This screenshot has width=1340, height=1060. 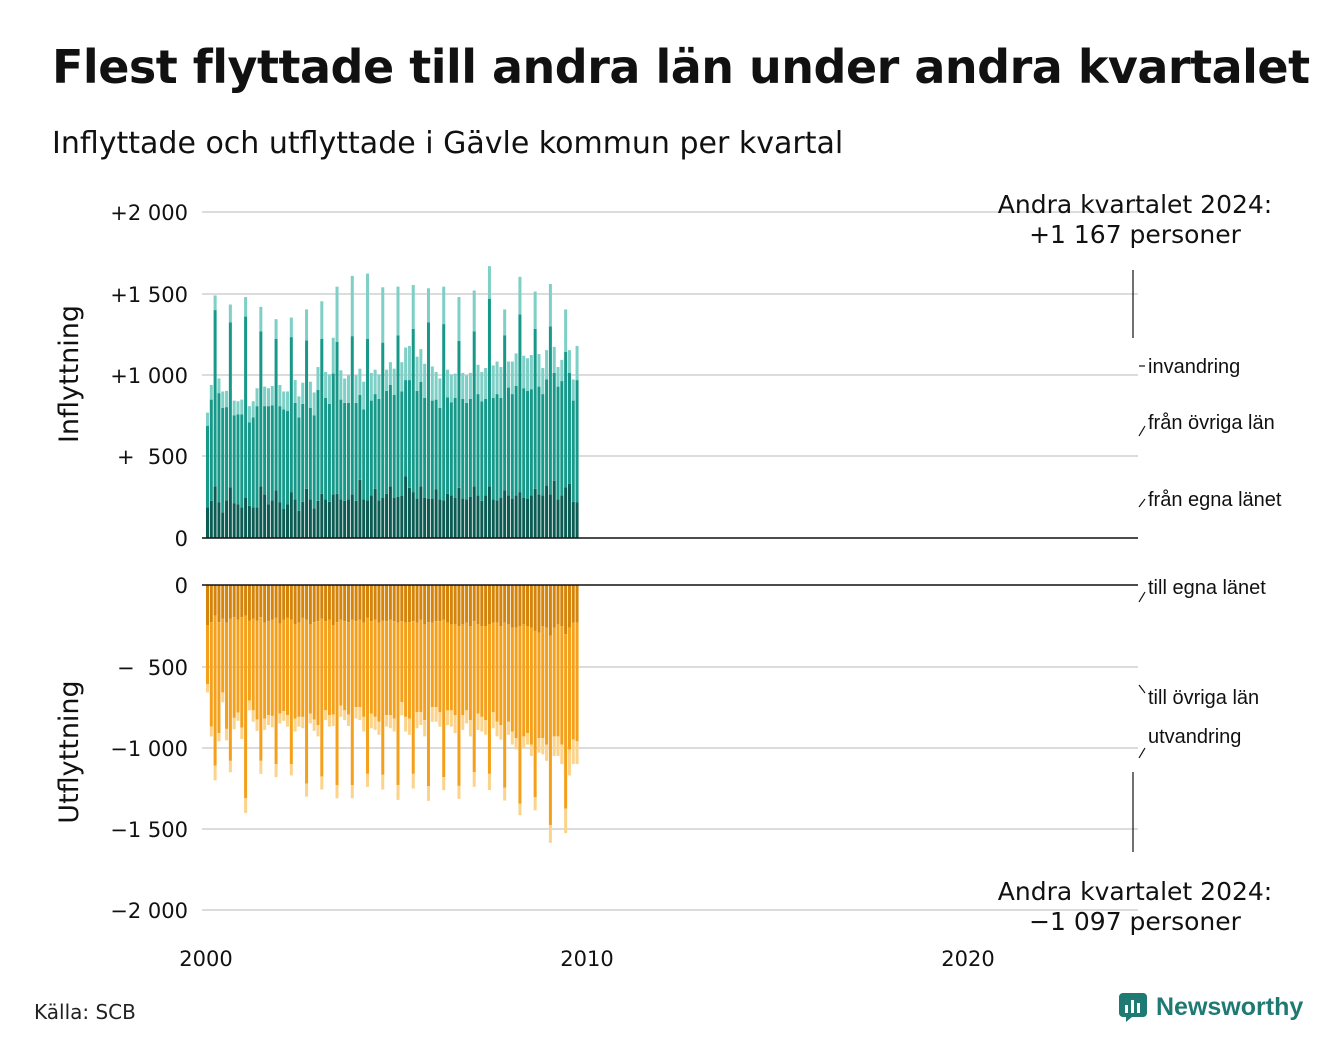 I want to click on legend-label-fran-egna-lanet: från egna länet, so click(x=1215, y=500).